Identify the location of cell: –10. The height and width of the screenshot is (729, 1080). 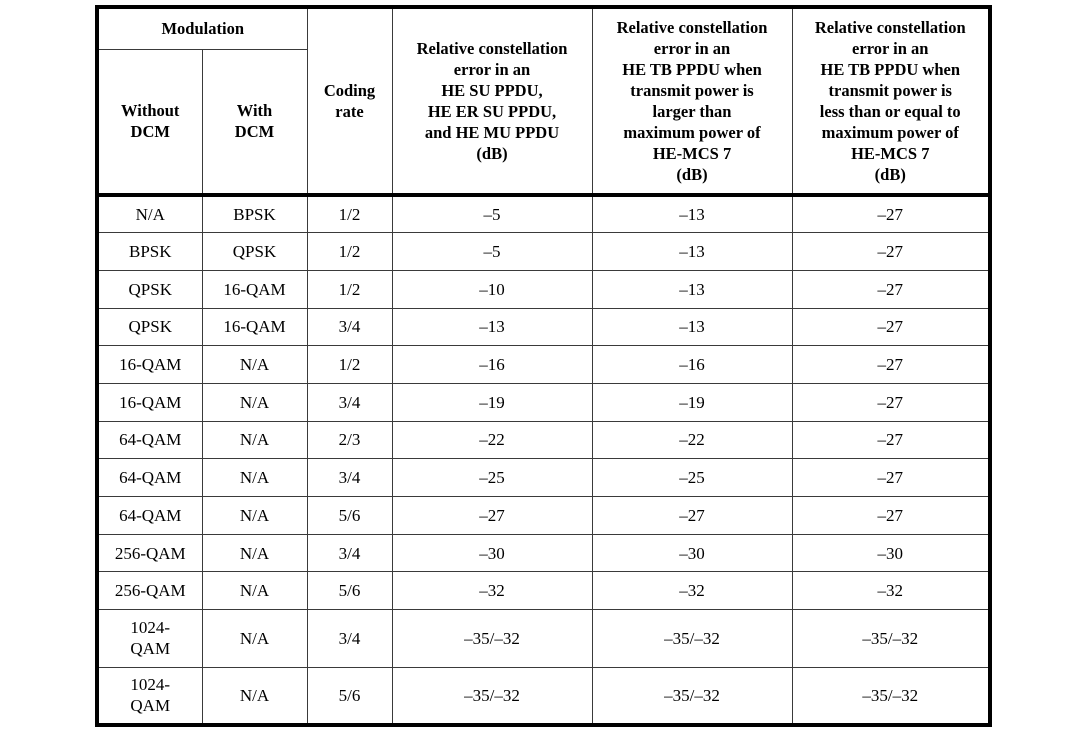
(492, 289).